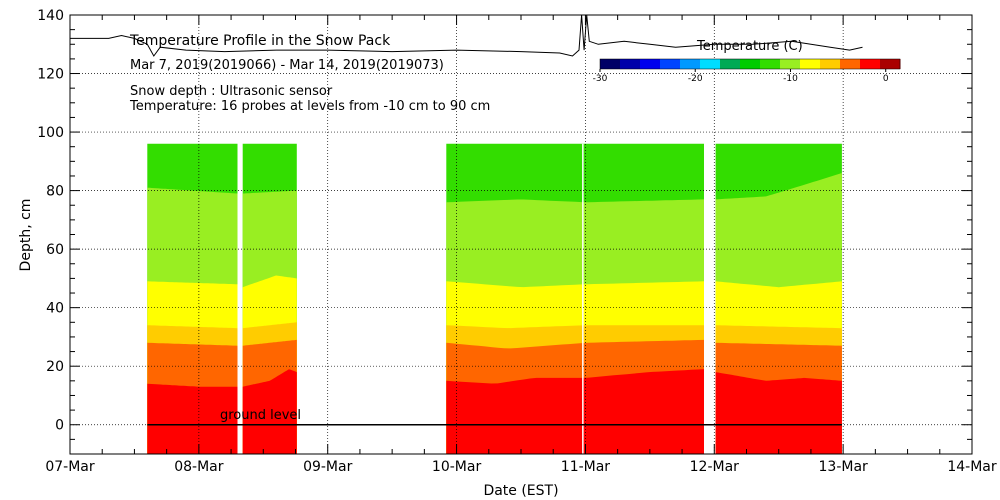 The height and width of the screenshot is (500, 1000). I want to click on x-tick-label-5: 12-Mar, so click(715, 467).